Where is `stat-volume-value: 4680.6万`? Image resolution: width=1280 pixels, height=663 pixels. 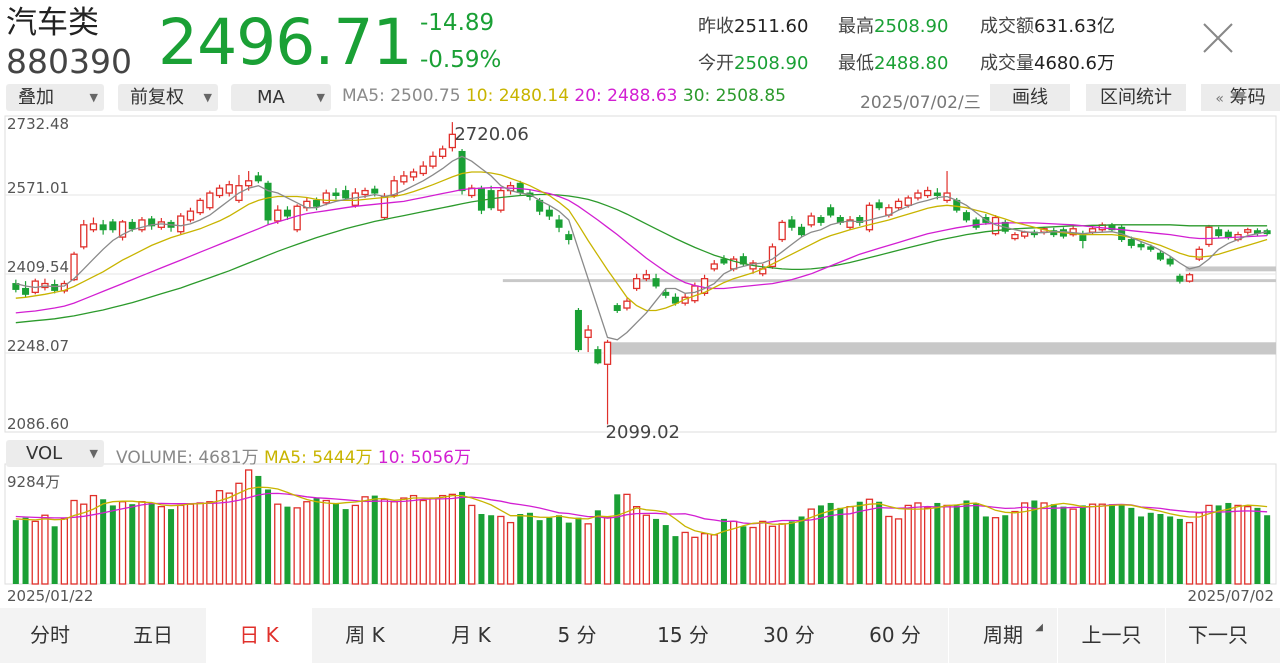 stat-volume-value: 4680.6万 is located at coordinates (1074, 63).